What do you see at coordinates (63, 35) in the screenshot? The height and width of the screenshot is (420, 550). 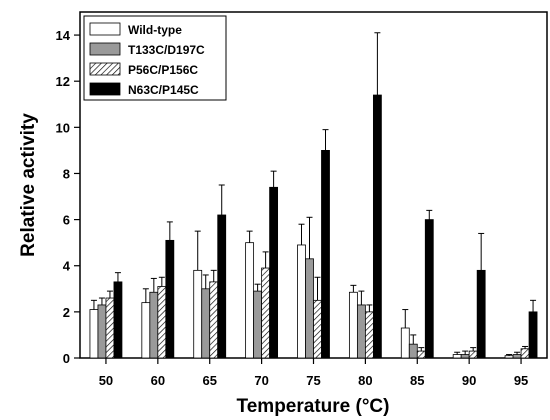 I see `y-tick-label: 14` at bounding box center [63, 35].